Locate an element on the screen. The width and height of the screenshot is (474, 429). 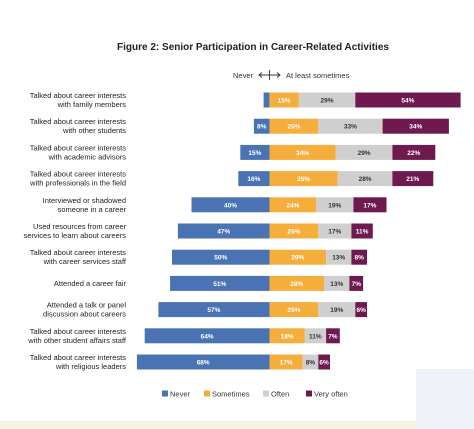
category-label: with other student affairs staff is located at coordinates (77, 340).